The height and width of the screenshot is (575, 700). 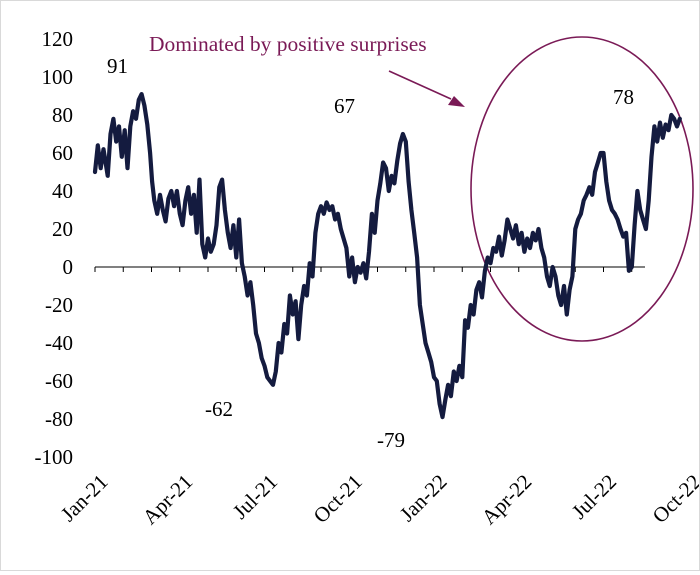 I want to click on x-tick-label: Jul-22, so click(x=594, y=497).